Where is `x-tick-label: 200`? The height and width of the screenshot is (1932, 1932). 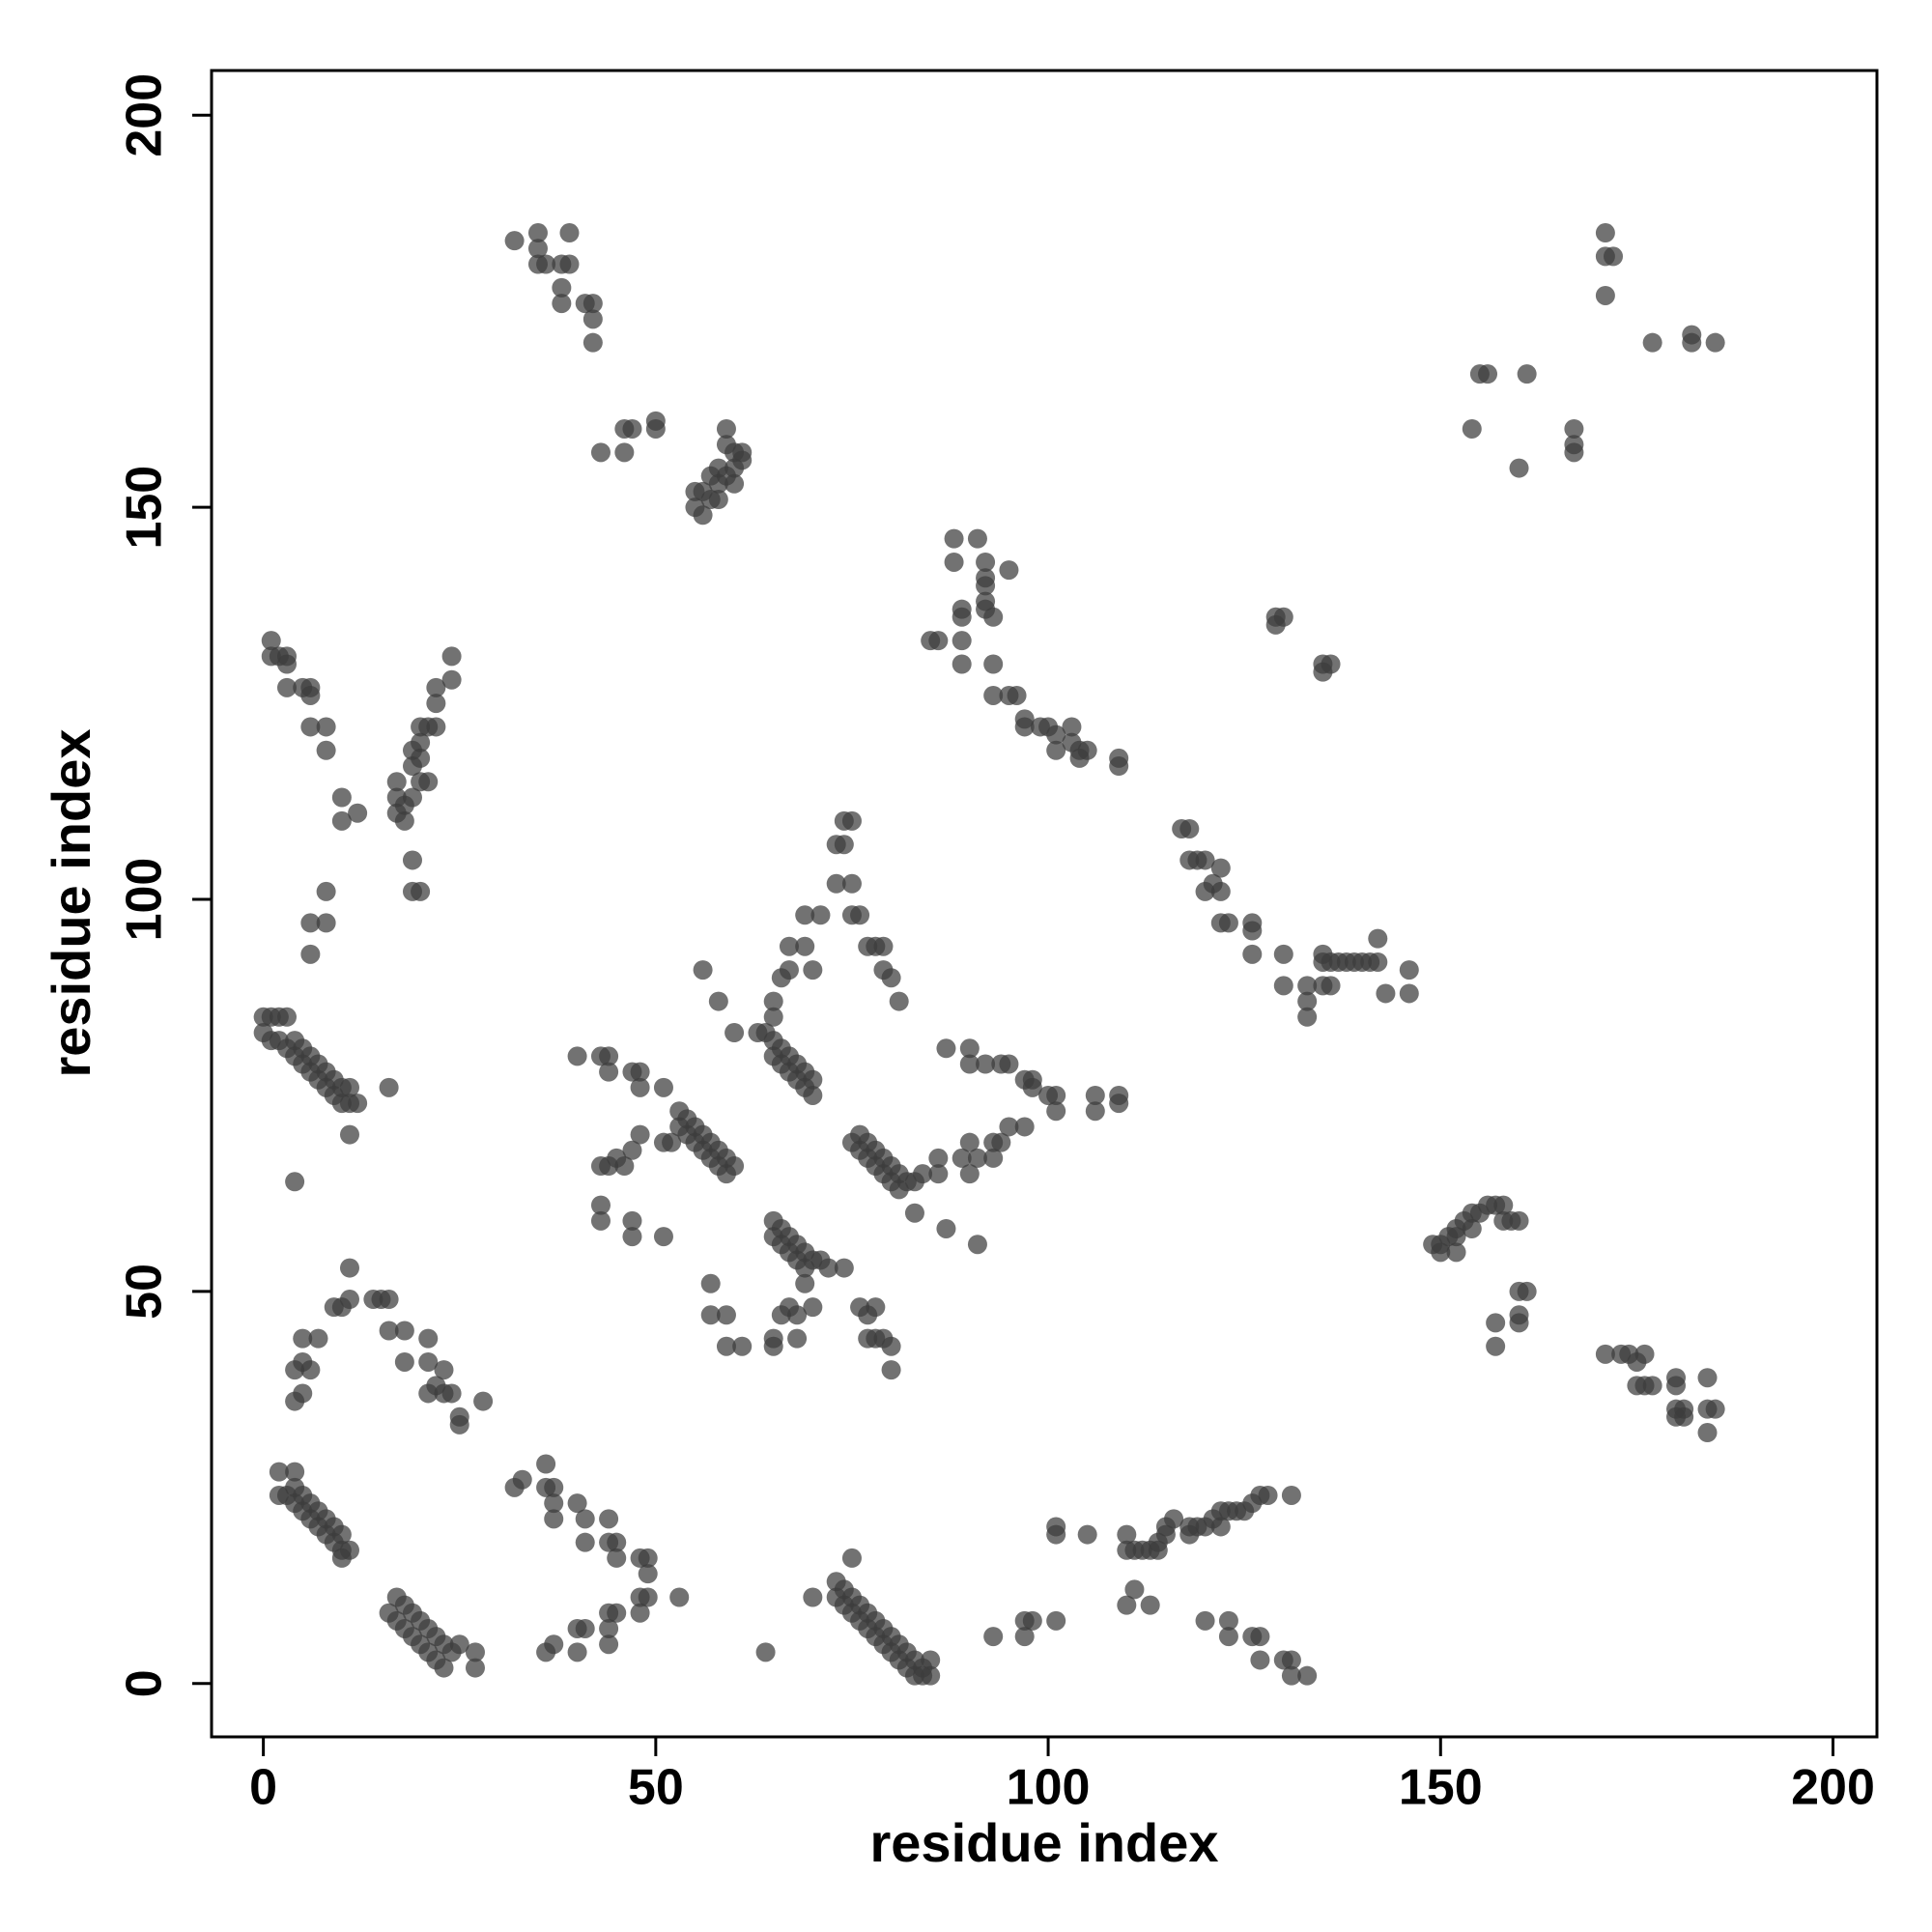 x-tick-label: 200 is located at coordinates (1833, 1788).